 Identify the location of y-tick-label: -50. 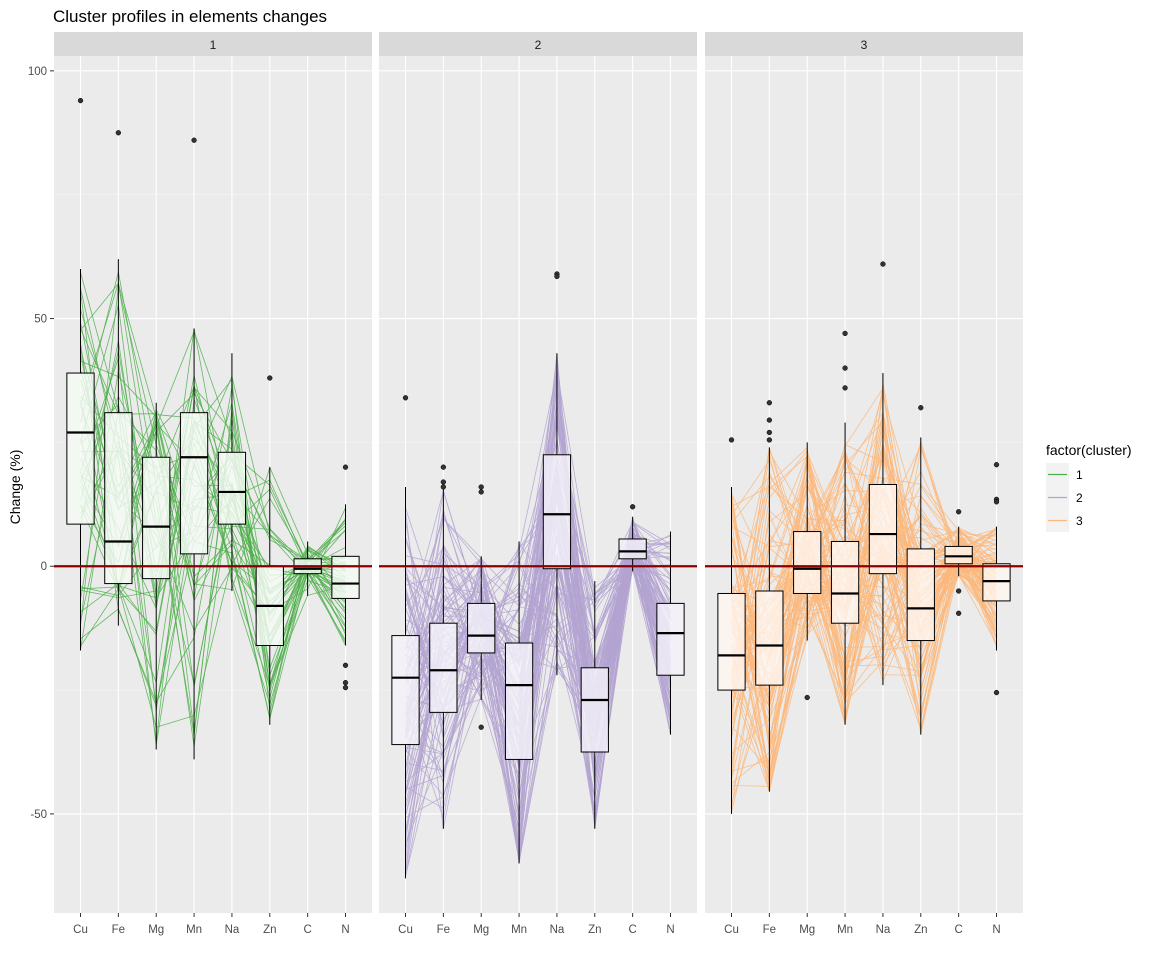
(38, 815).